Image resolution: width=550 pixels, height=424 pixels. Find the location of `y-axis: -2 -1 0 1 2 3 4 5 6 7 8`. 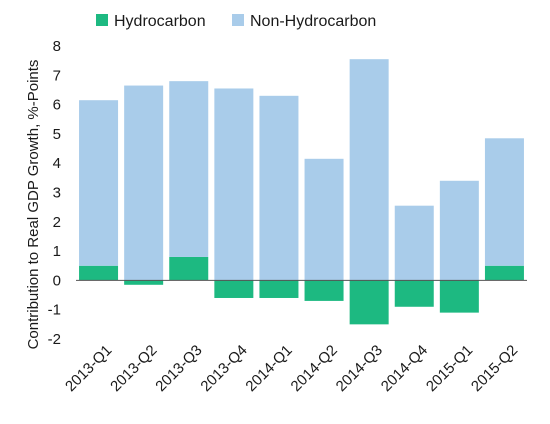

y-axis: -2 -1 0 1 2 3 4 5 6 7 8 is located at coordinates (54, 193).